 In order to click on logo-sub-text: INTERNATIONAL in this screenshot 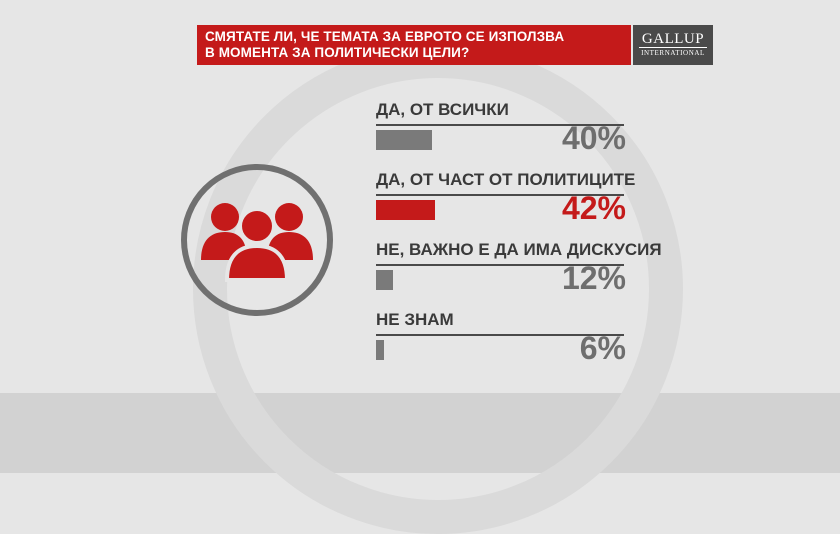, I will do `click(673, 52)`.